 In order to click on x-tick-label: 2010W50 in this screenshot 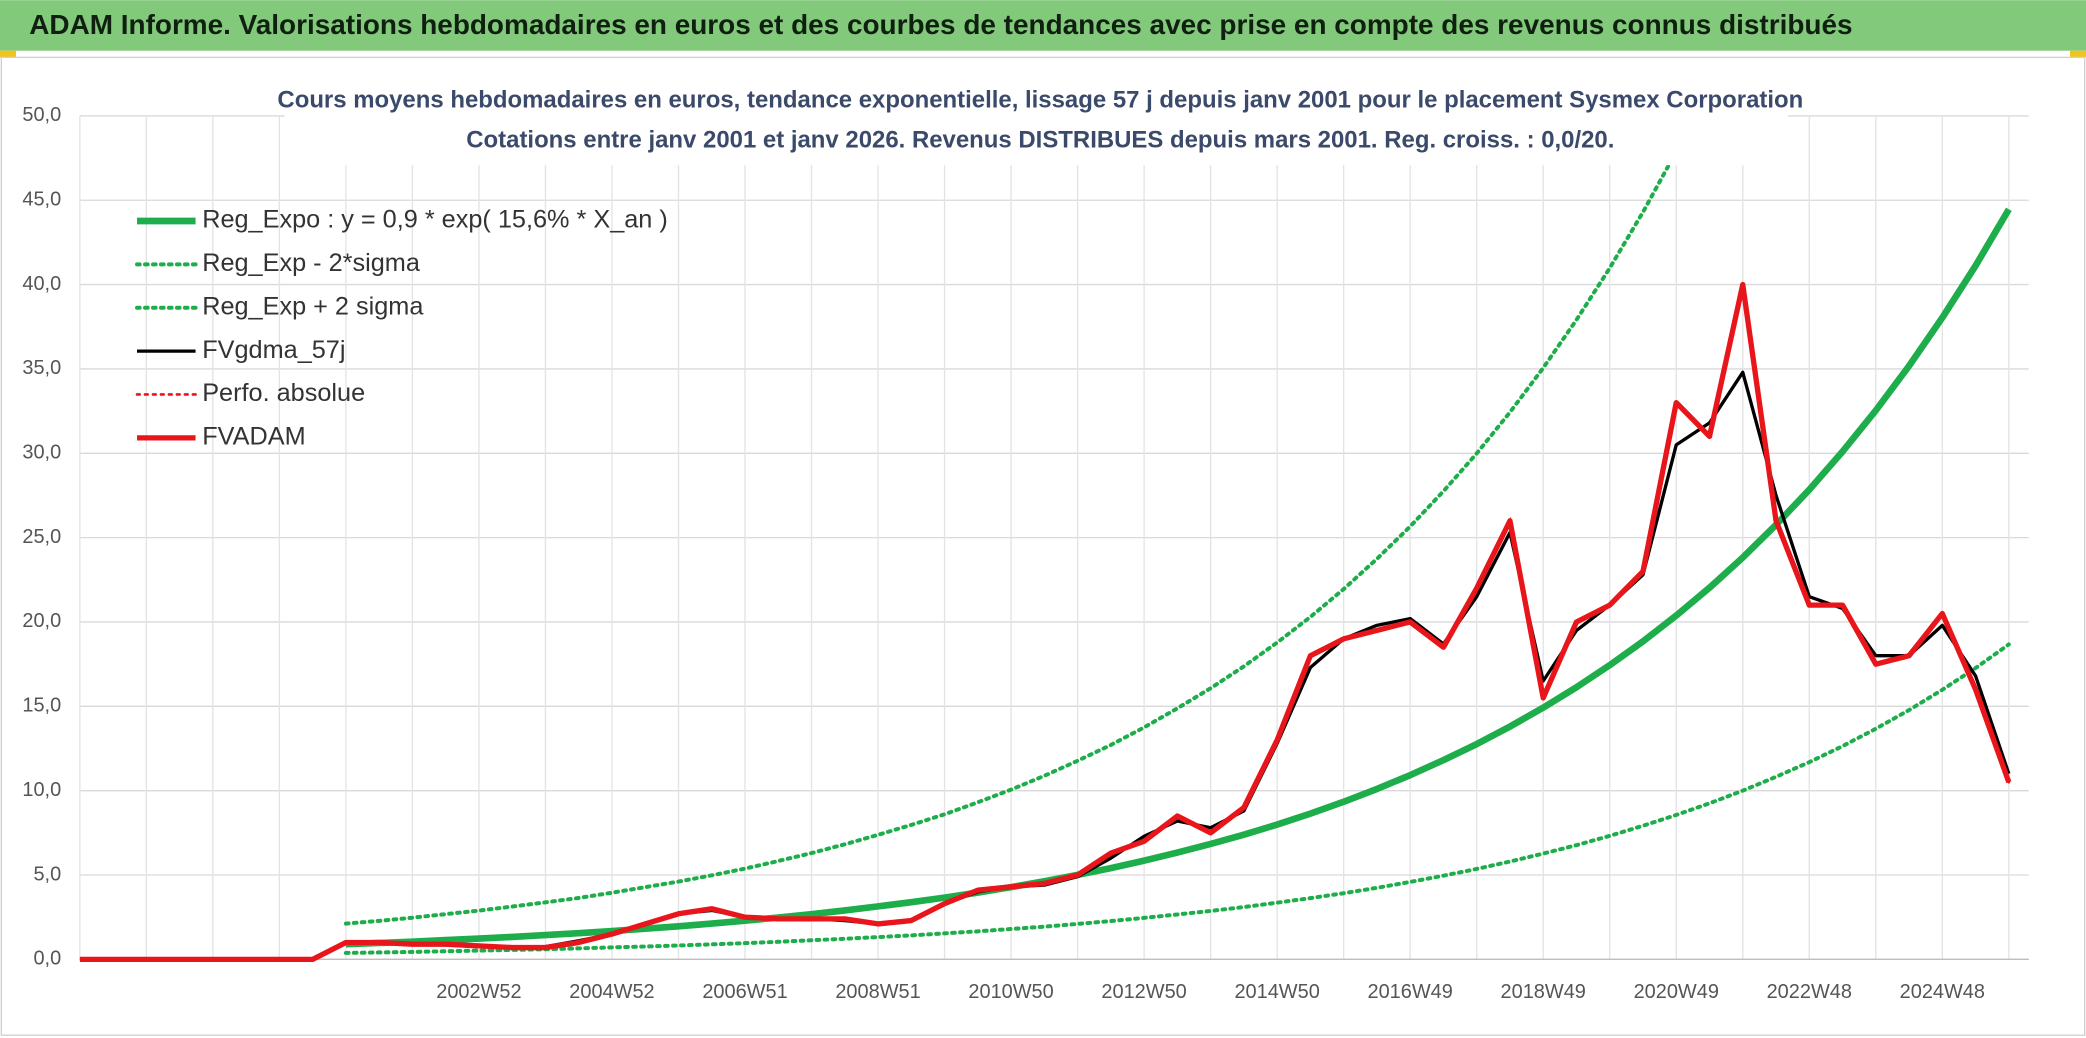, I will do `click(1010, 992)`.